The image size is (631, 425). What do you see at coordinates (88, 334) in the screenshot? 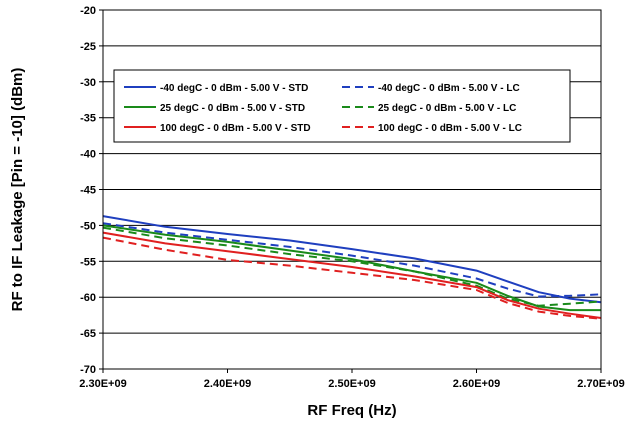
I see `y-tick-label: -65` at bounding box center [88, 334].